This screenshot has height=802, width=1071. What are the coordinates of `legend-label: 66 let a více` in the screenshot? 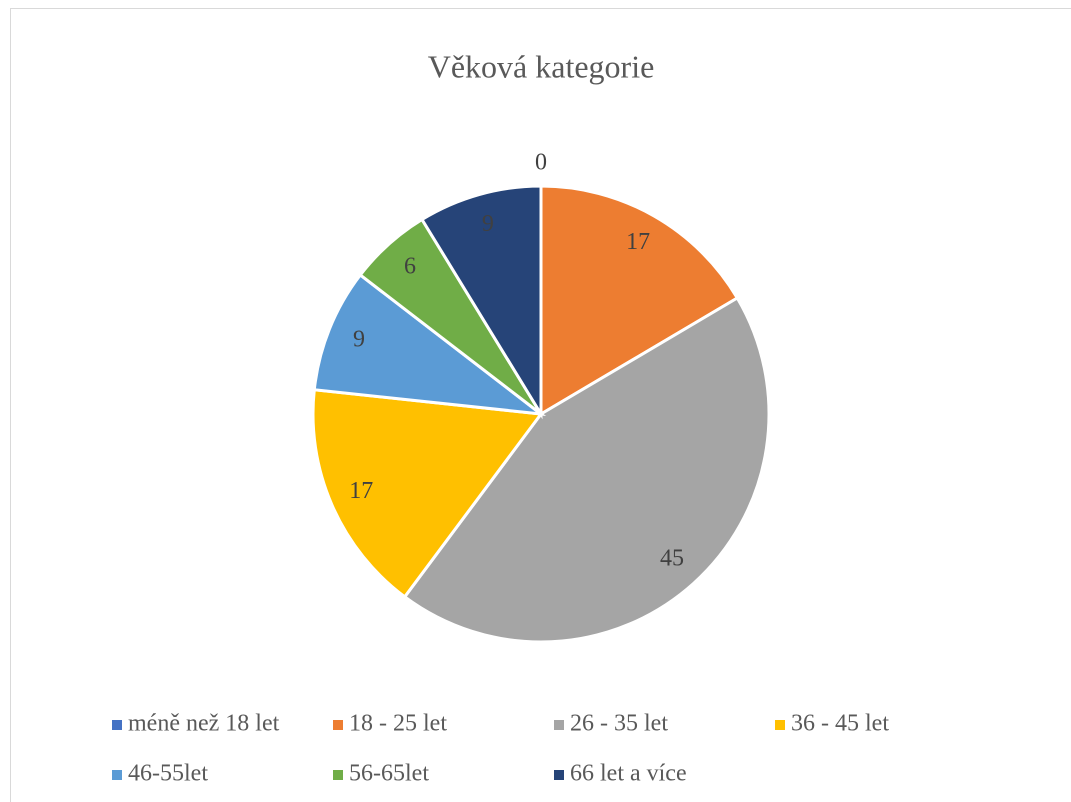 It's located at (628, 774).